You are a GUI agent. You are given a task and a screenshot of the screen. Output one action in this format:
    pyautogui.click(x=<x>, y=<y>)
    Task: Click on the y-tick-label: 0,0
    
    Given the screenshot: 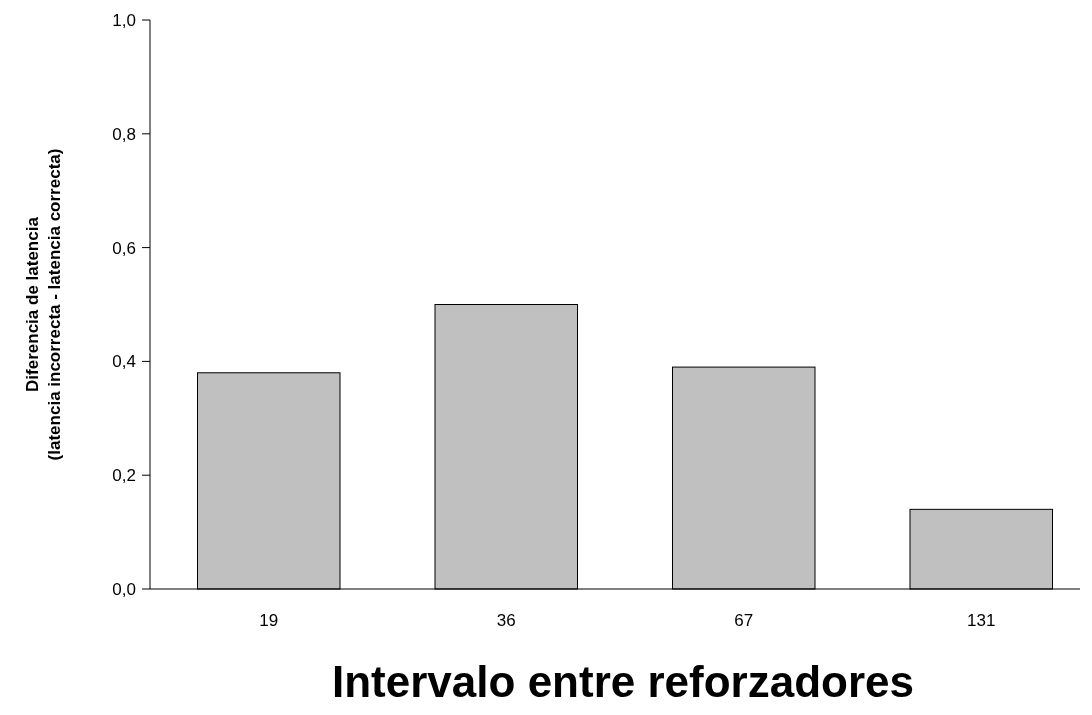 What is the action you would take?
    pyautogui.click(x=124, y=589)
    